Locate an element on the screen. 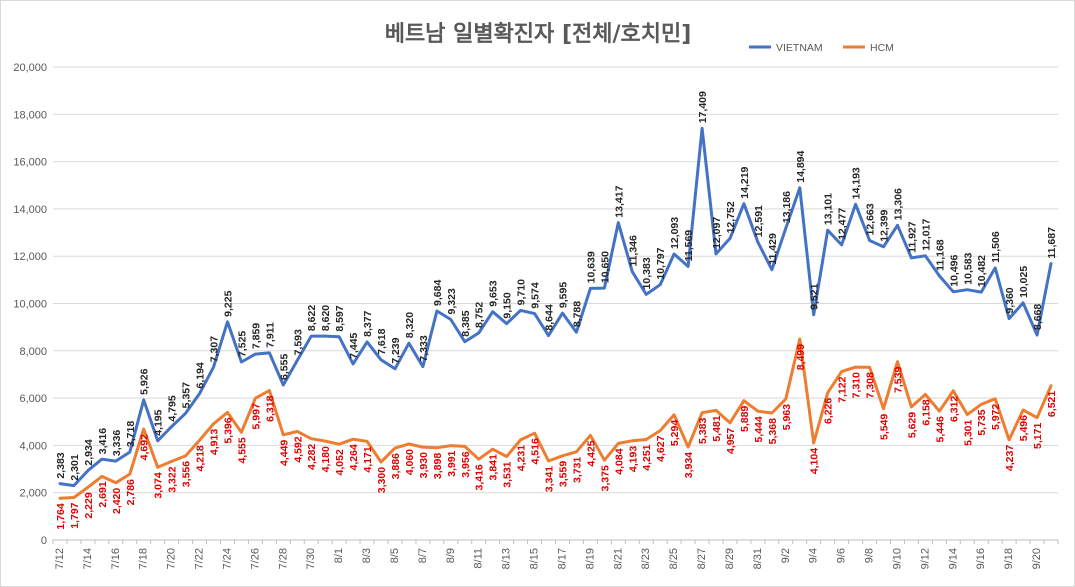 The image size is (1075, 587). data-label-vietnam: 9,653 is located at coordinates (494, 293).